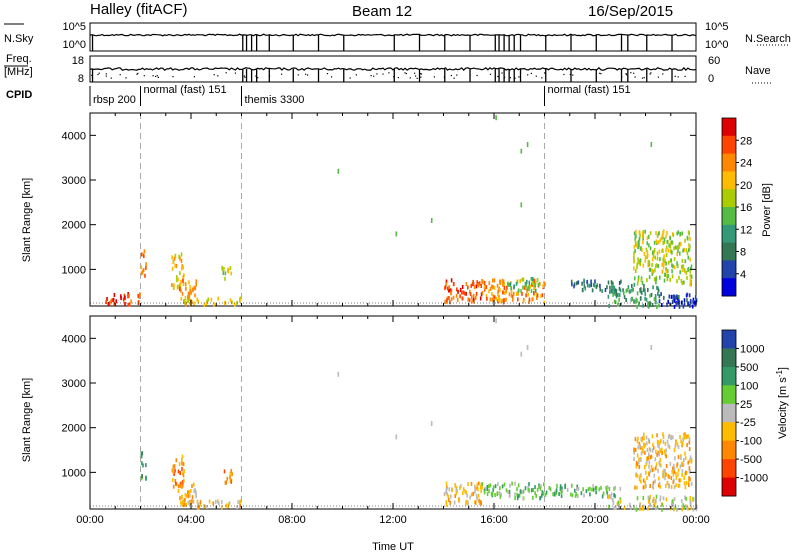  What do you see at coordinates (729, 180) in the screenshot?
I see `colorbar-swatch` at bounding box center [729, 180].